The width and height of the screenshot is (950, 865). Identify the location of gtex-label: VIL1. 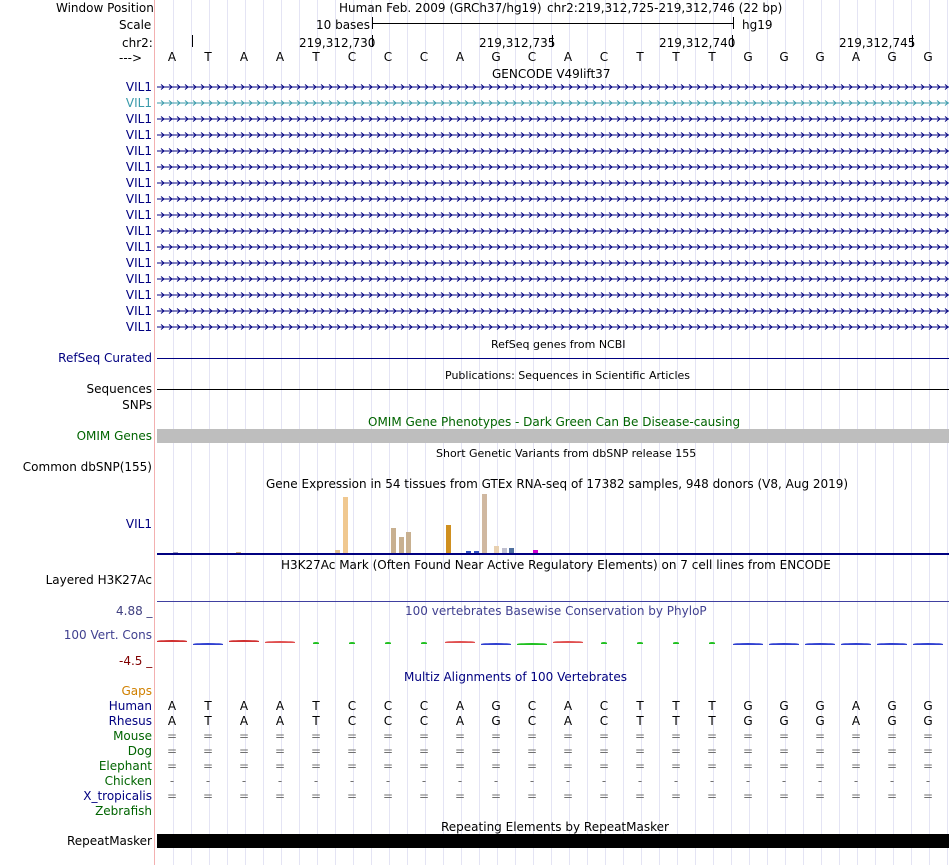
(138, 524).